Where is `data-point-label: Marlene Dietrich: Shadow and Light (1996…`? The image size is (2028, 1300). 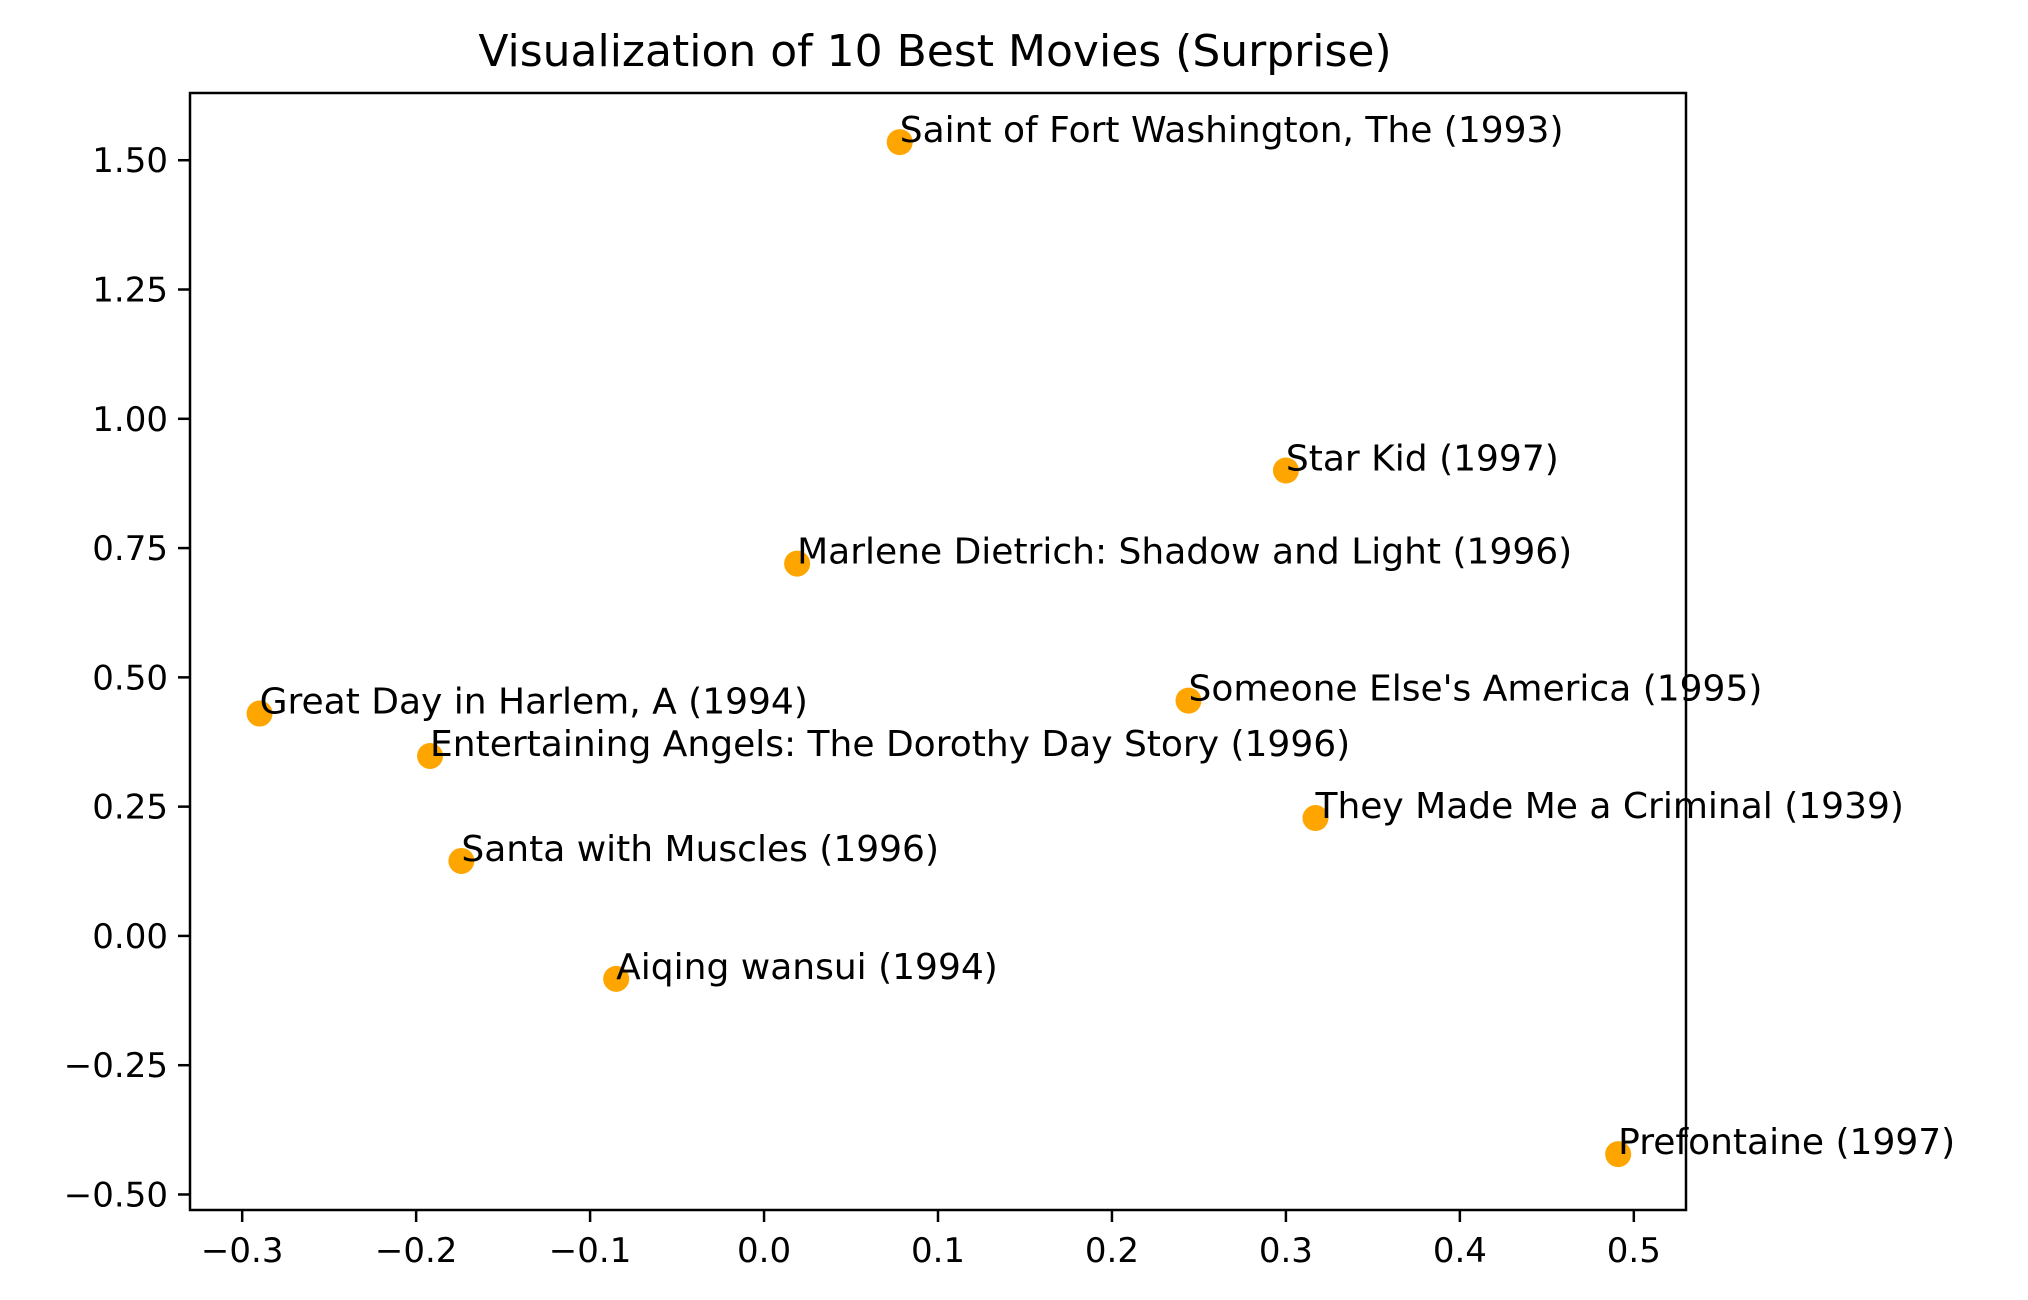
data-point-label: Marlene Dietrich: Shadow and Light (1996… is located at coordinates (1184, 552).